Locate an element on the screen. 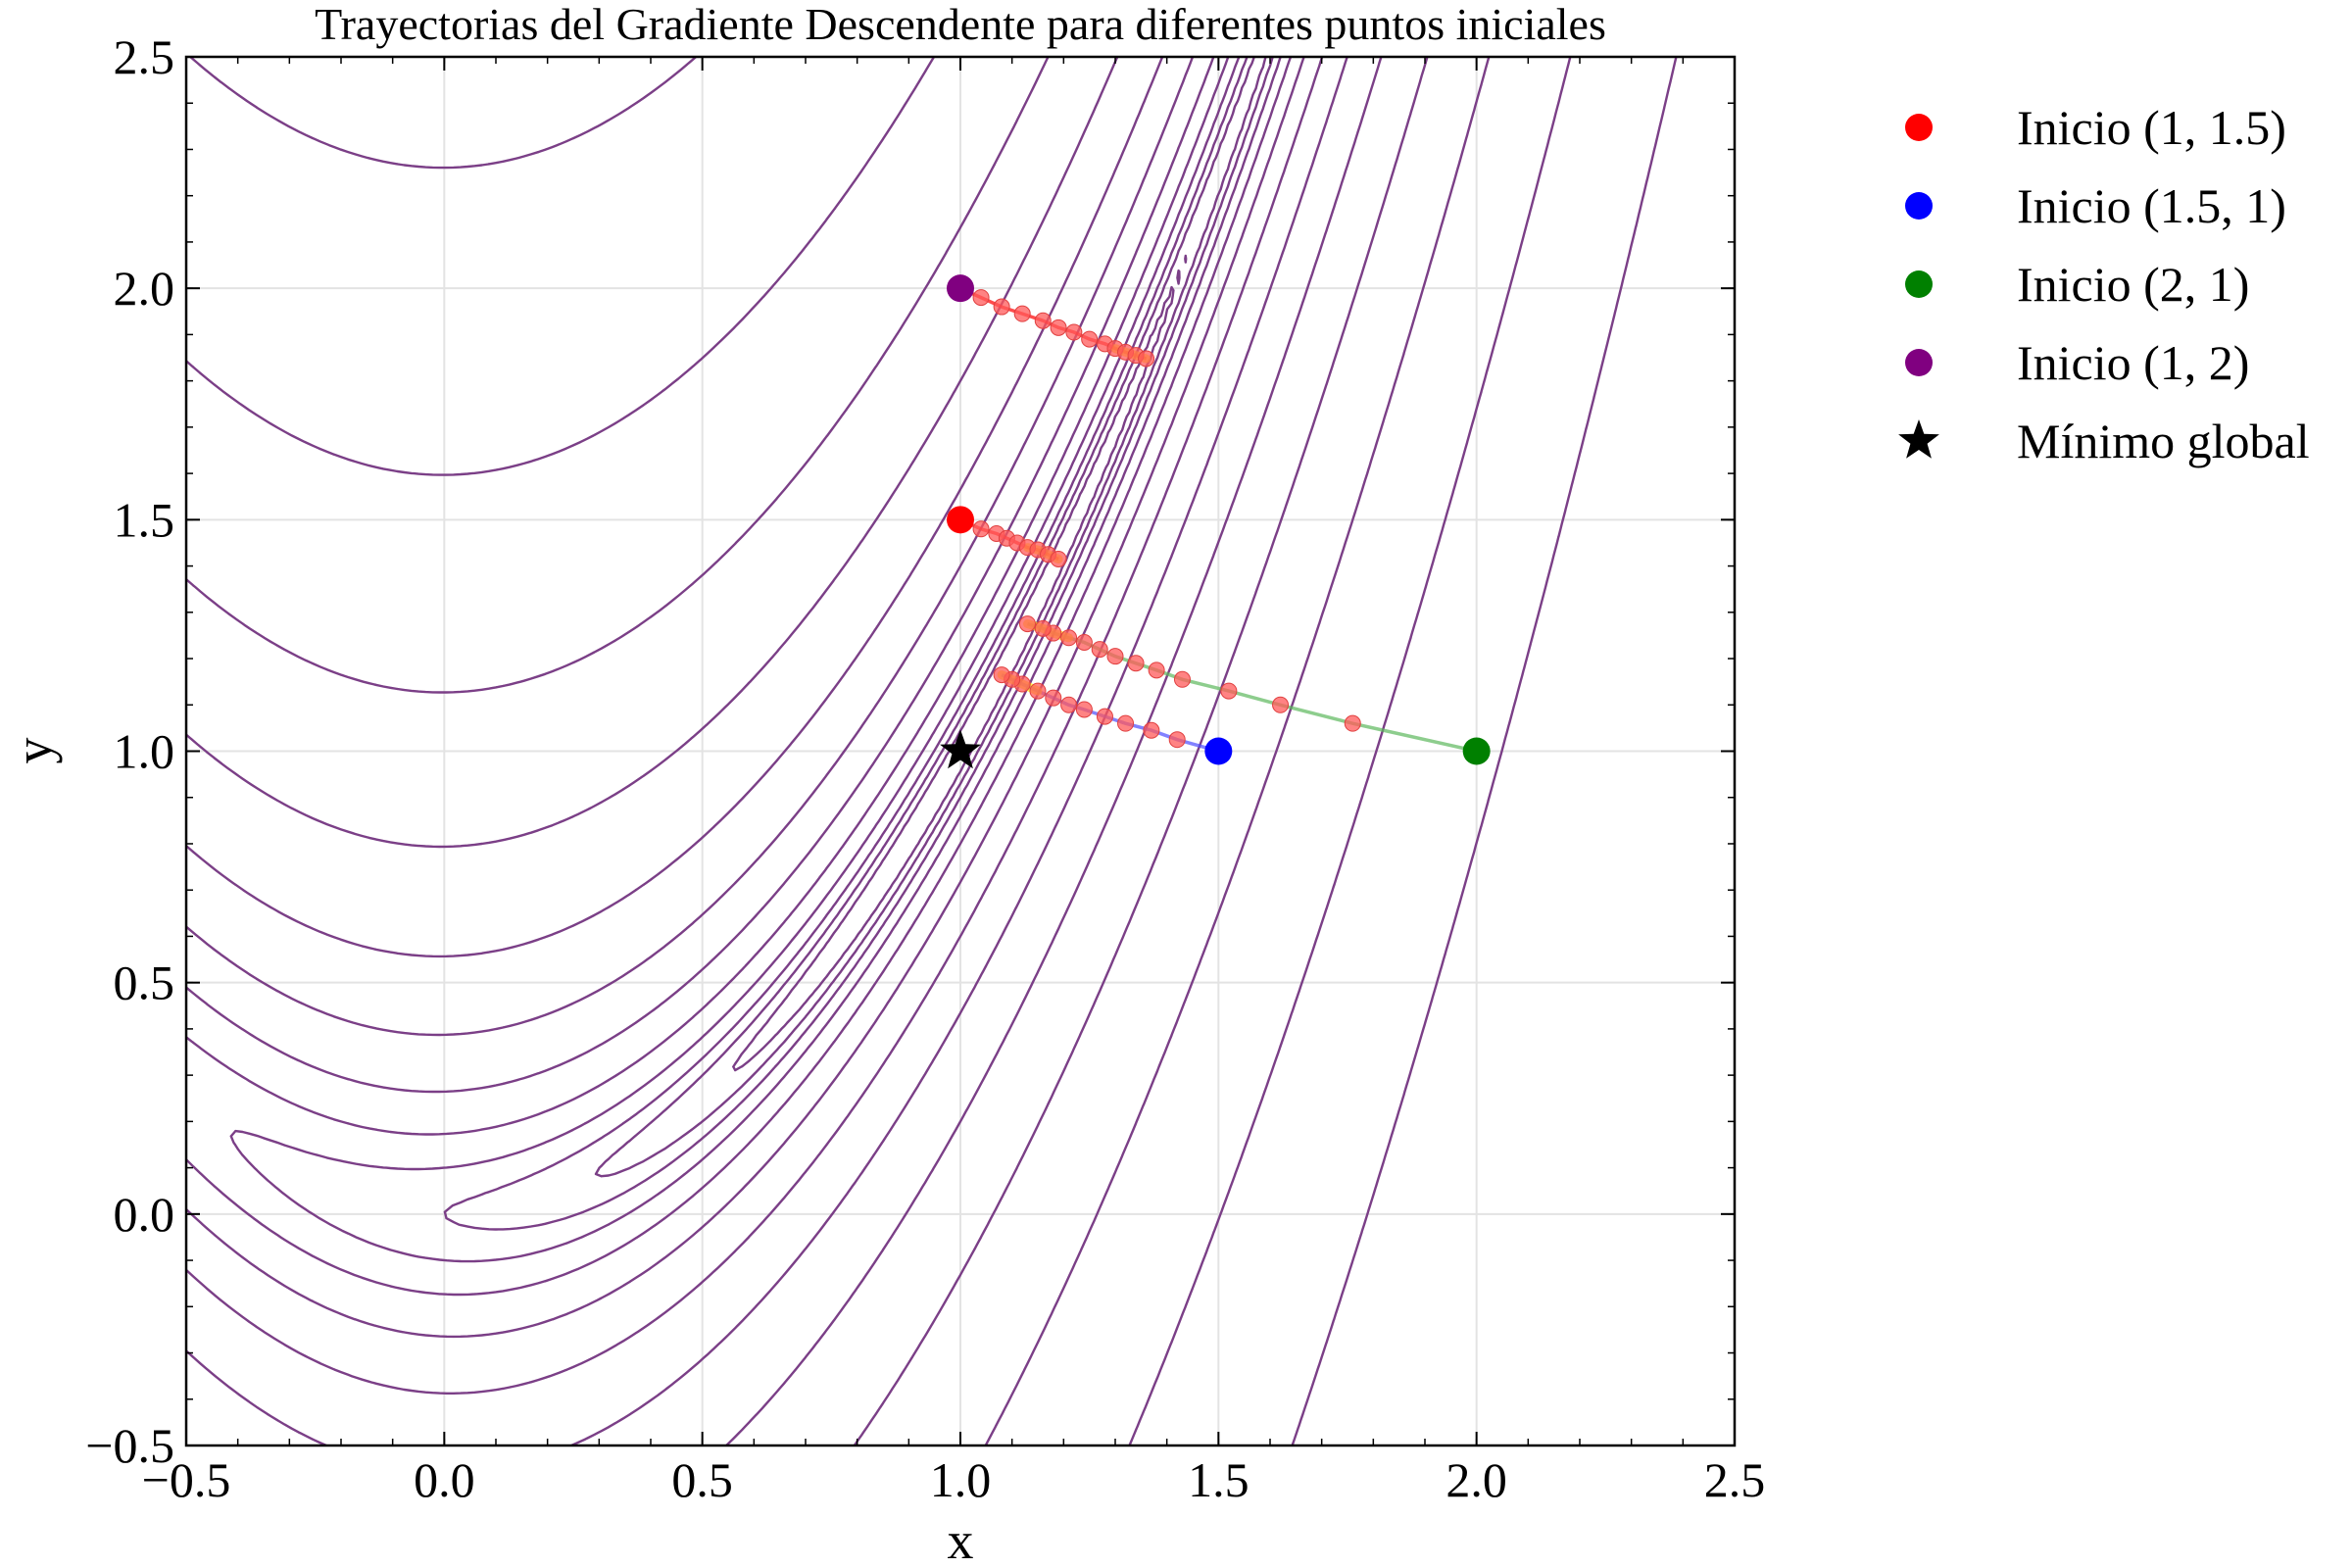  legend-item: Inicio (2, 1) is located at coordinates (2077, 284).